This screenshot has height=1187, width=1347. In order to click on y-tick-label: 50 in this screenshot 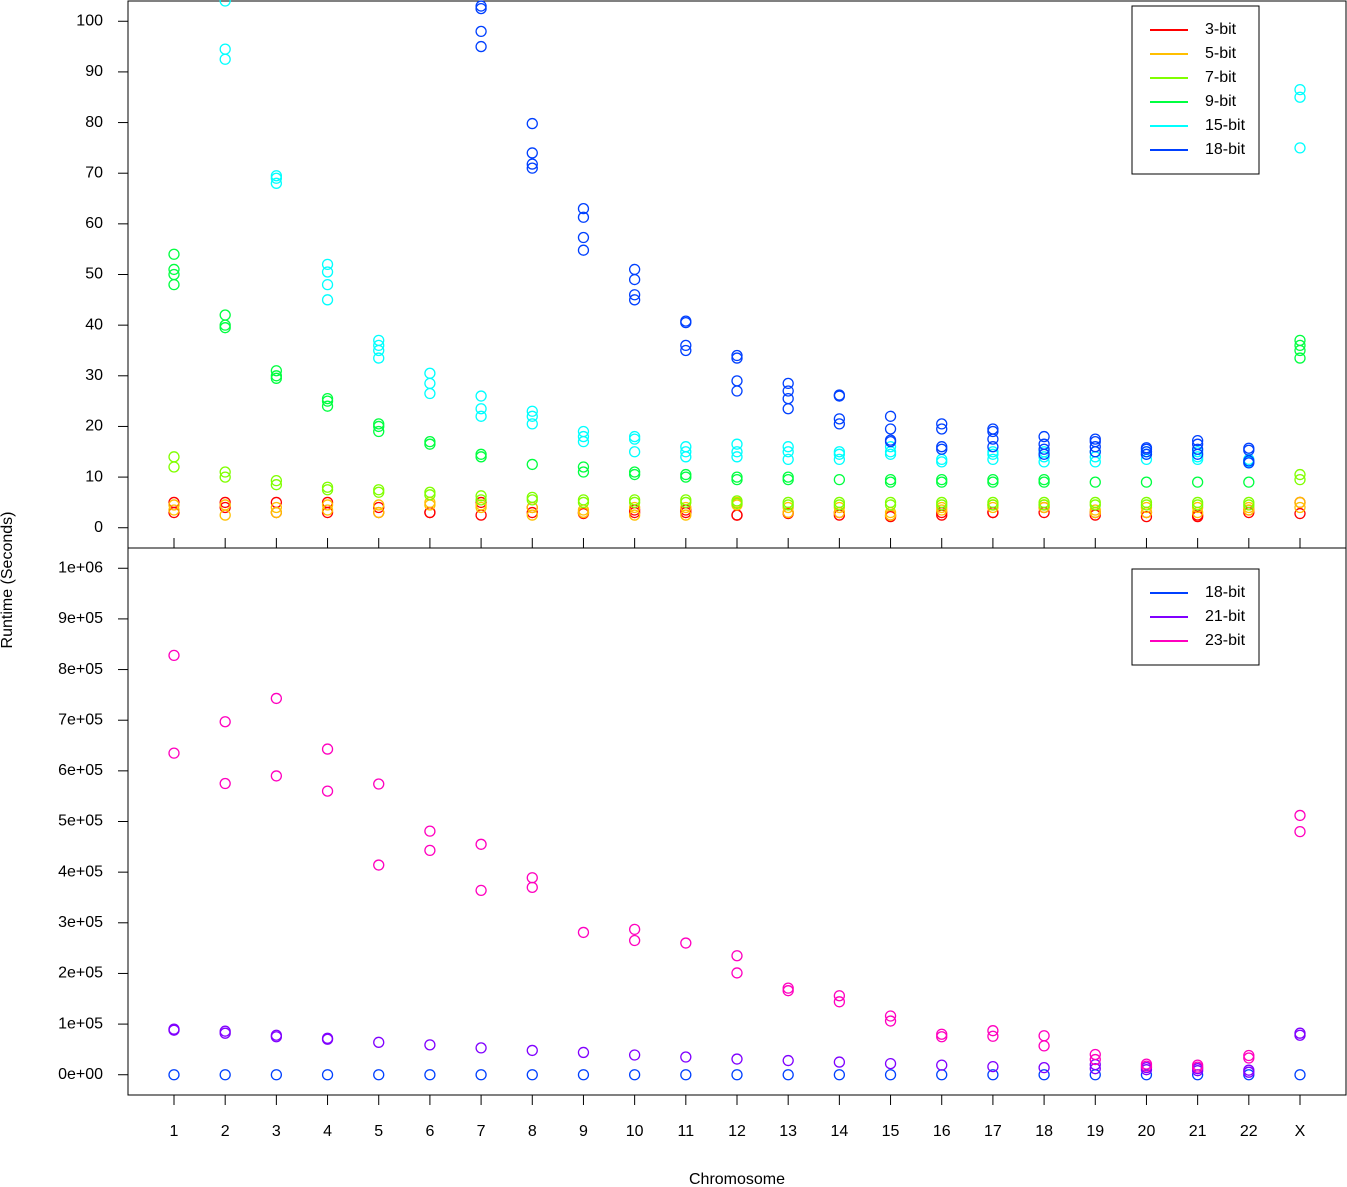, I will do `click(94, 274)`.